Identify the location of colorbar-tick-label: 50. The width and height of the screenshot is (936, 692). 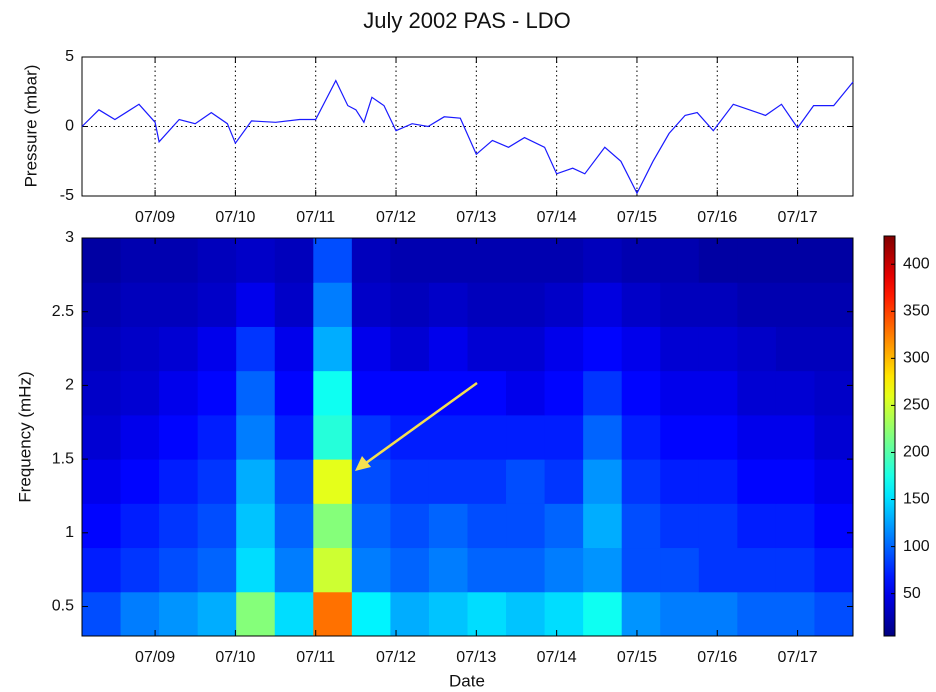
(912, 593).